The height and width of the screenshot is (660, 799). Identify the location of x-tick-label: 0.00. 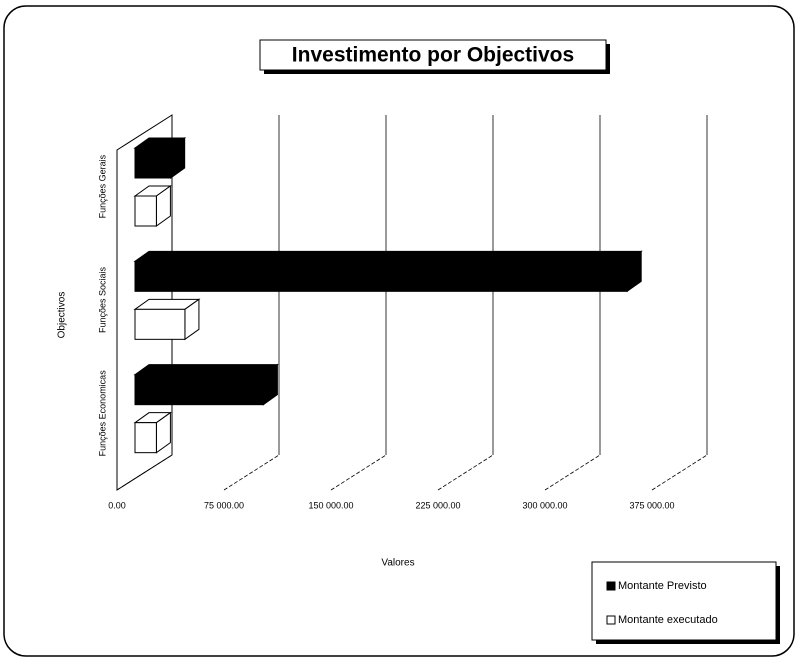
(117, 505).